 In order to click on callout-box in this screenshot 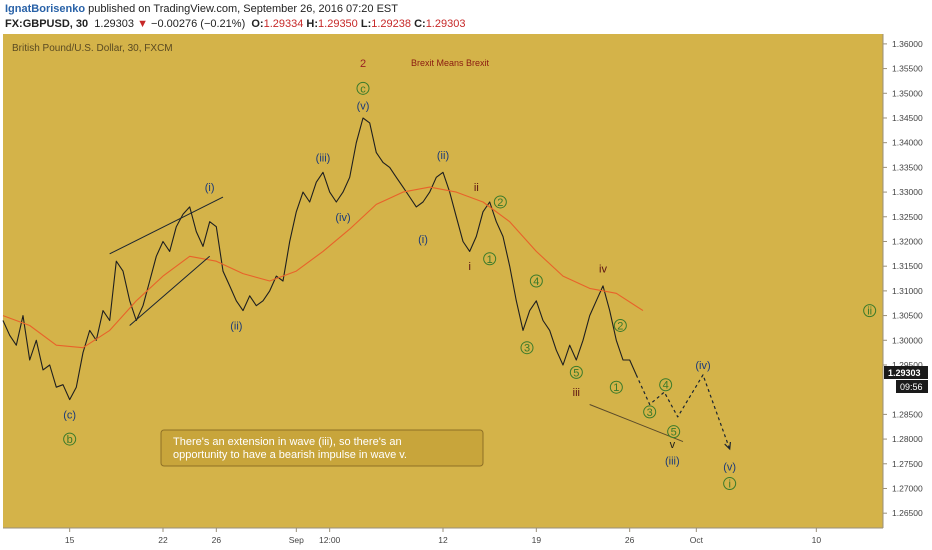, I will do `click(322, 448)`.